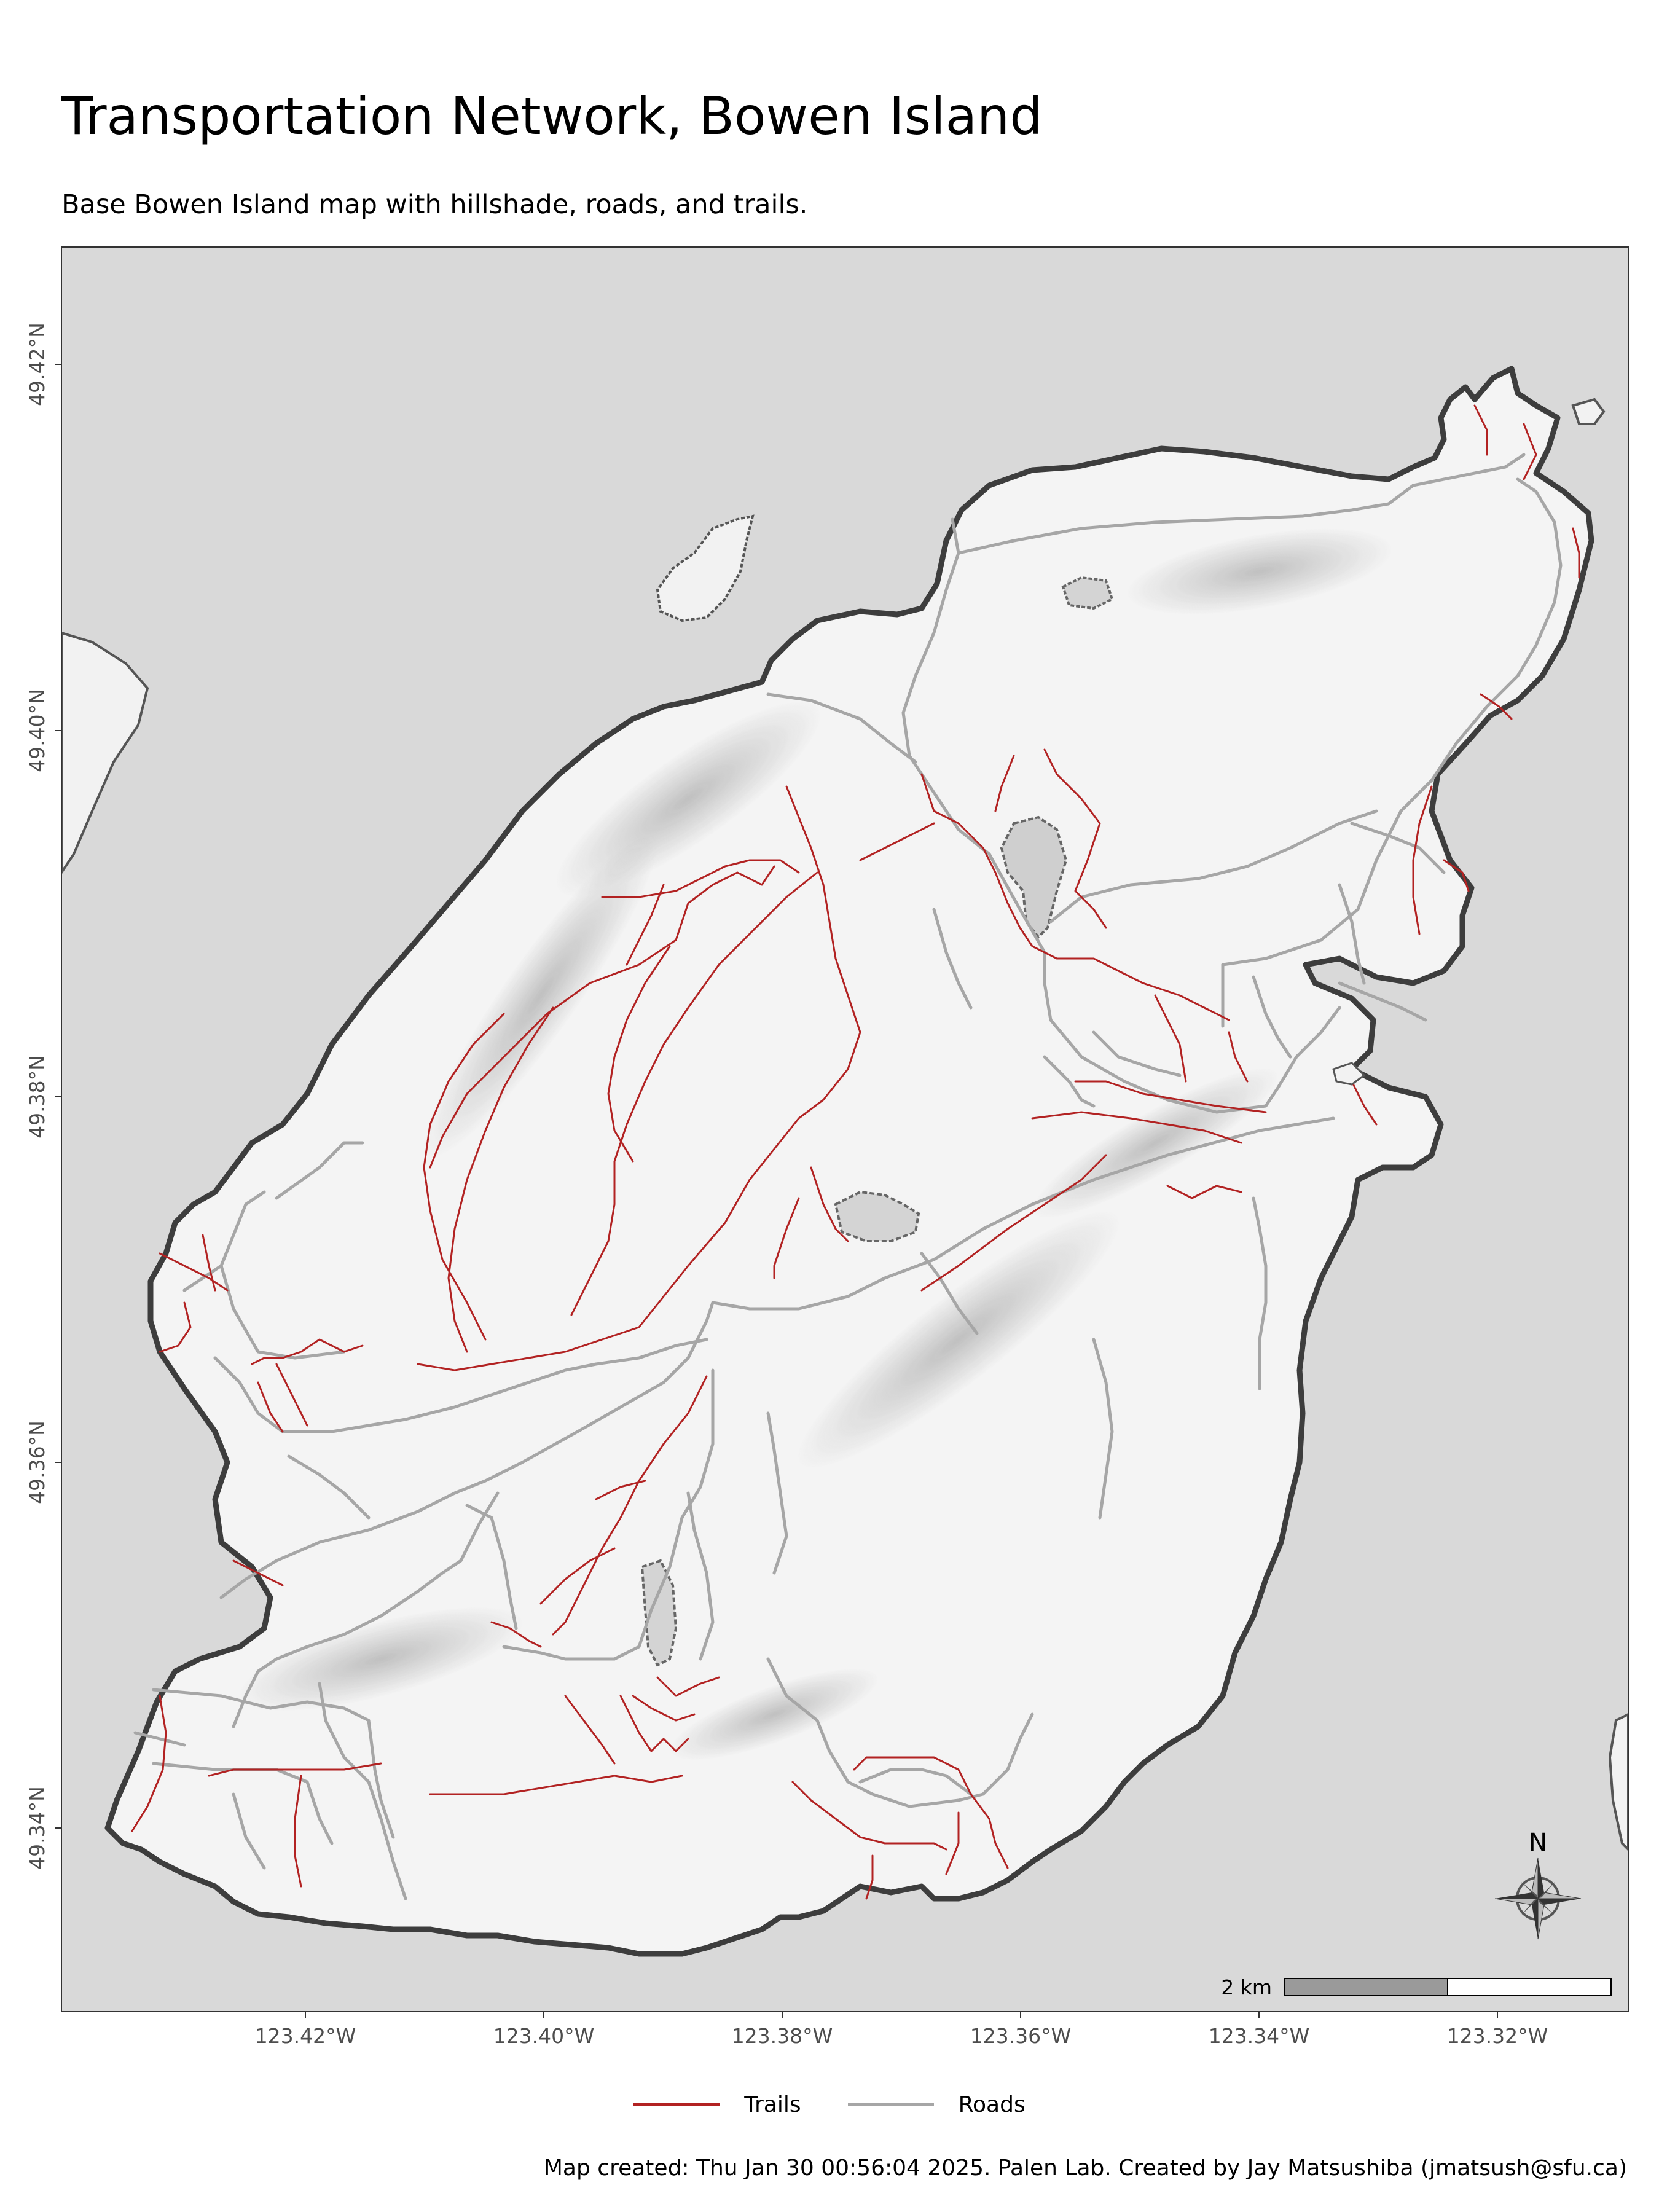 Image resolution: width=1659 pixels, height=2212 pixels. Describe the element at coordinates (1538, 1843) in the screenshot. I see `north-label: N` at that location.